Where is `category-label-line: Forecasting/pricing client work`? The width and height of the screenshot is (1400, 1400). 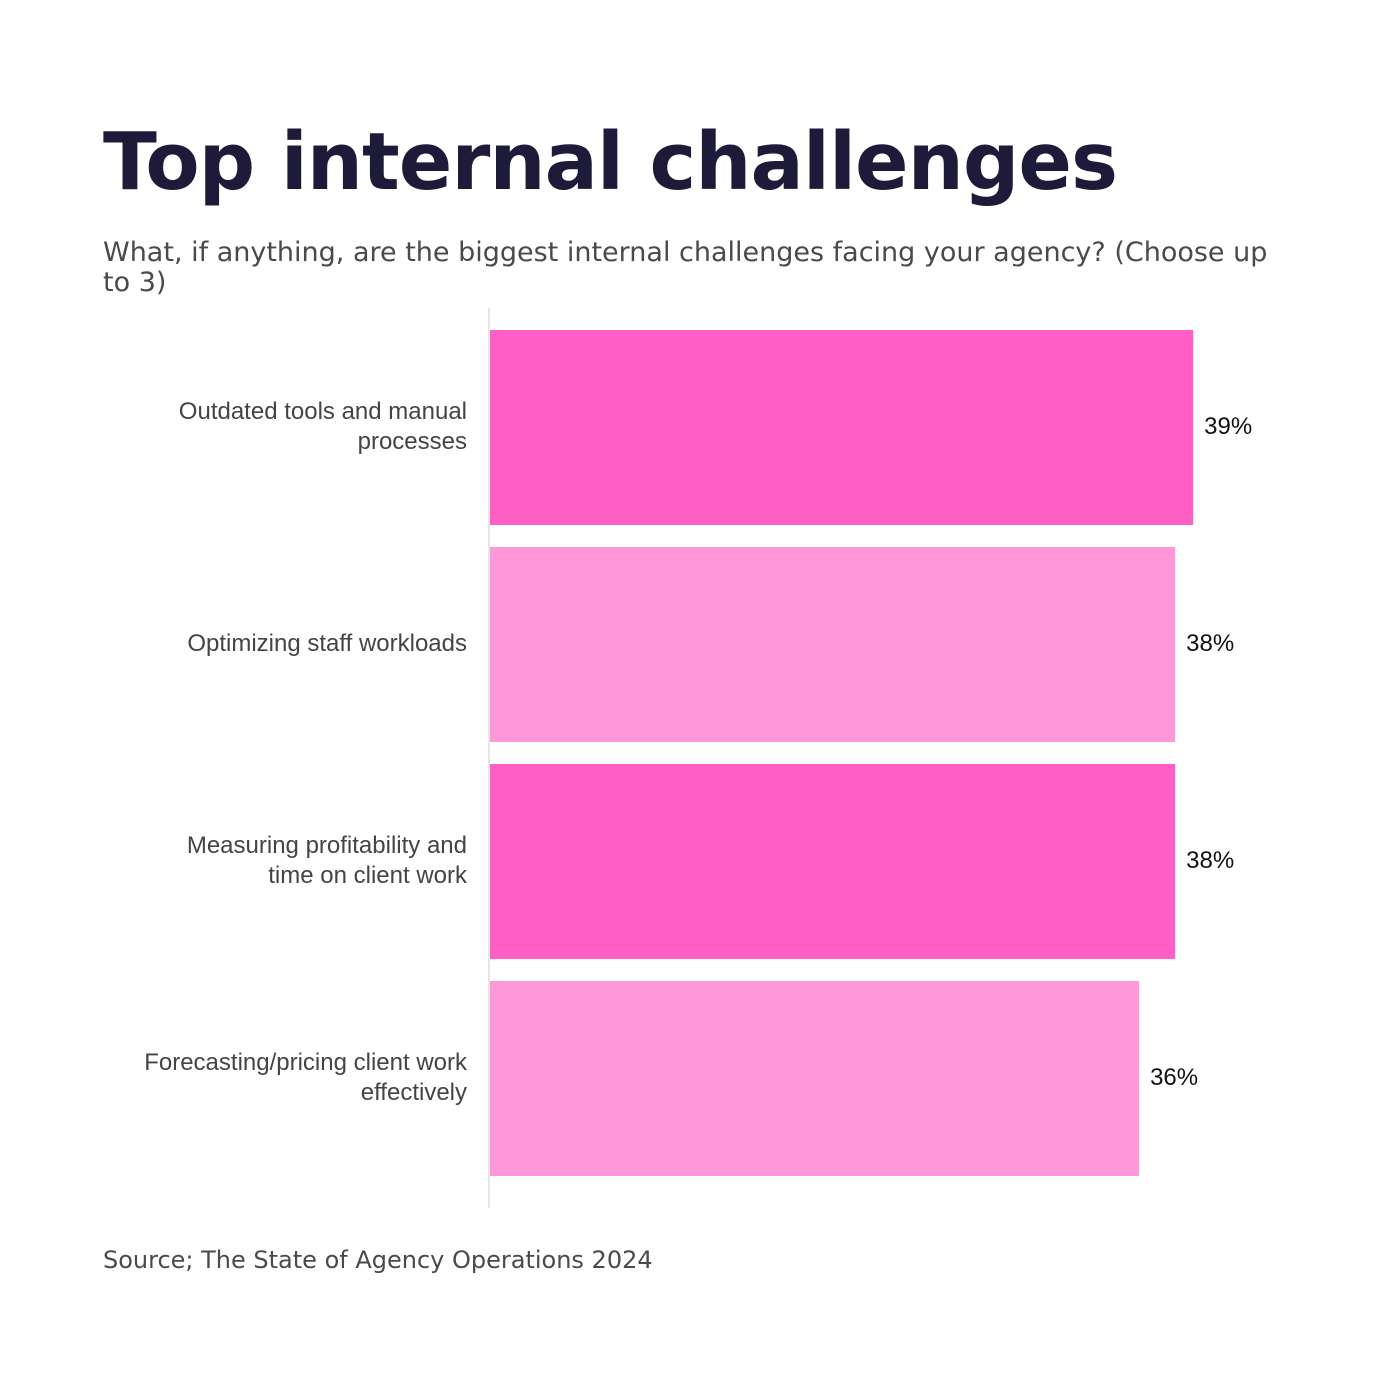 category-label-line: Forecasting/pricing client work is located at coordinates (306, 1062).